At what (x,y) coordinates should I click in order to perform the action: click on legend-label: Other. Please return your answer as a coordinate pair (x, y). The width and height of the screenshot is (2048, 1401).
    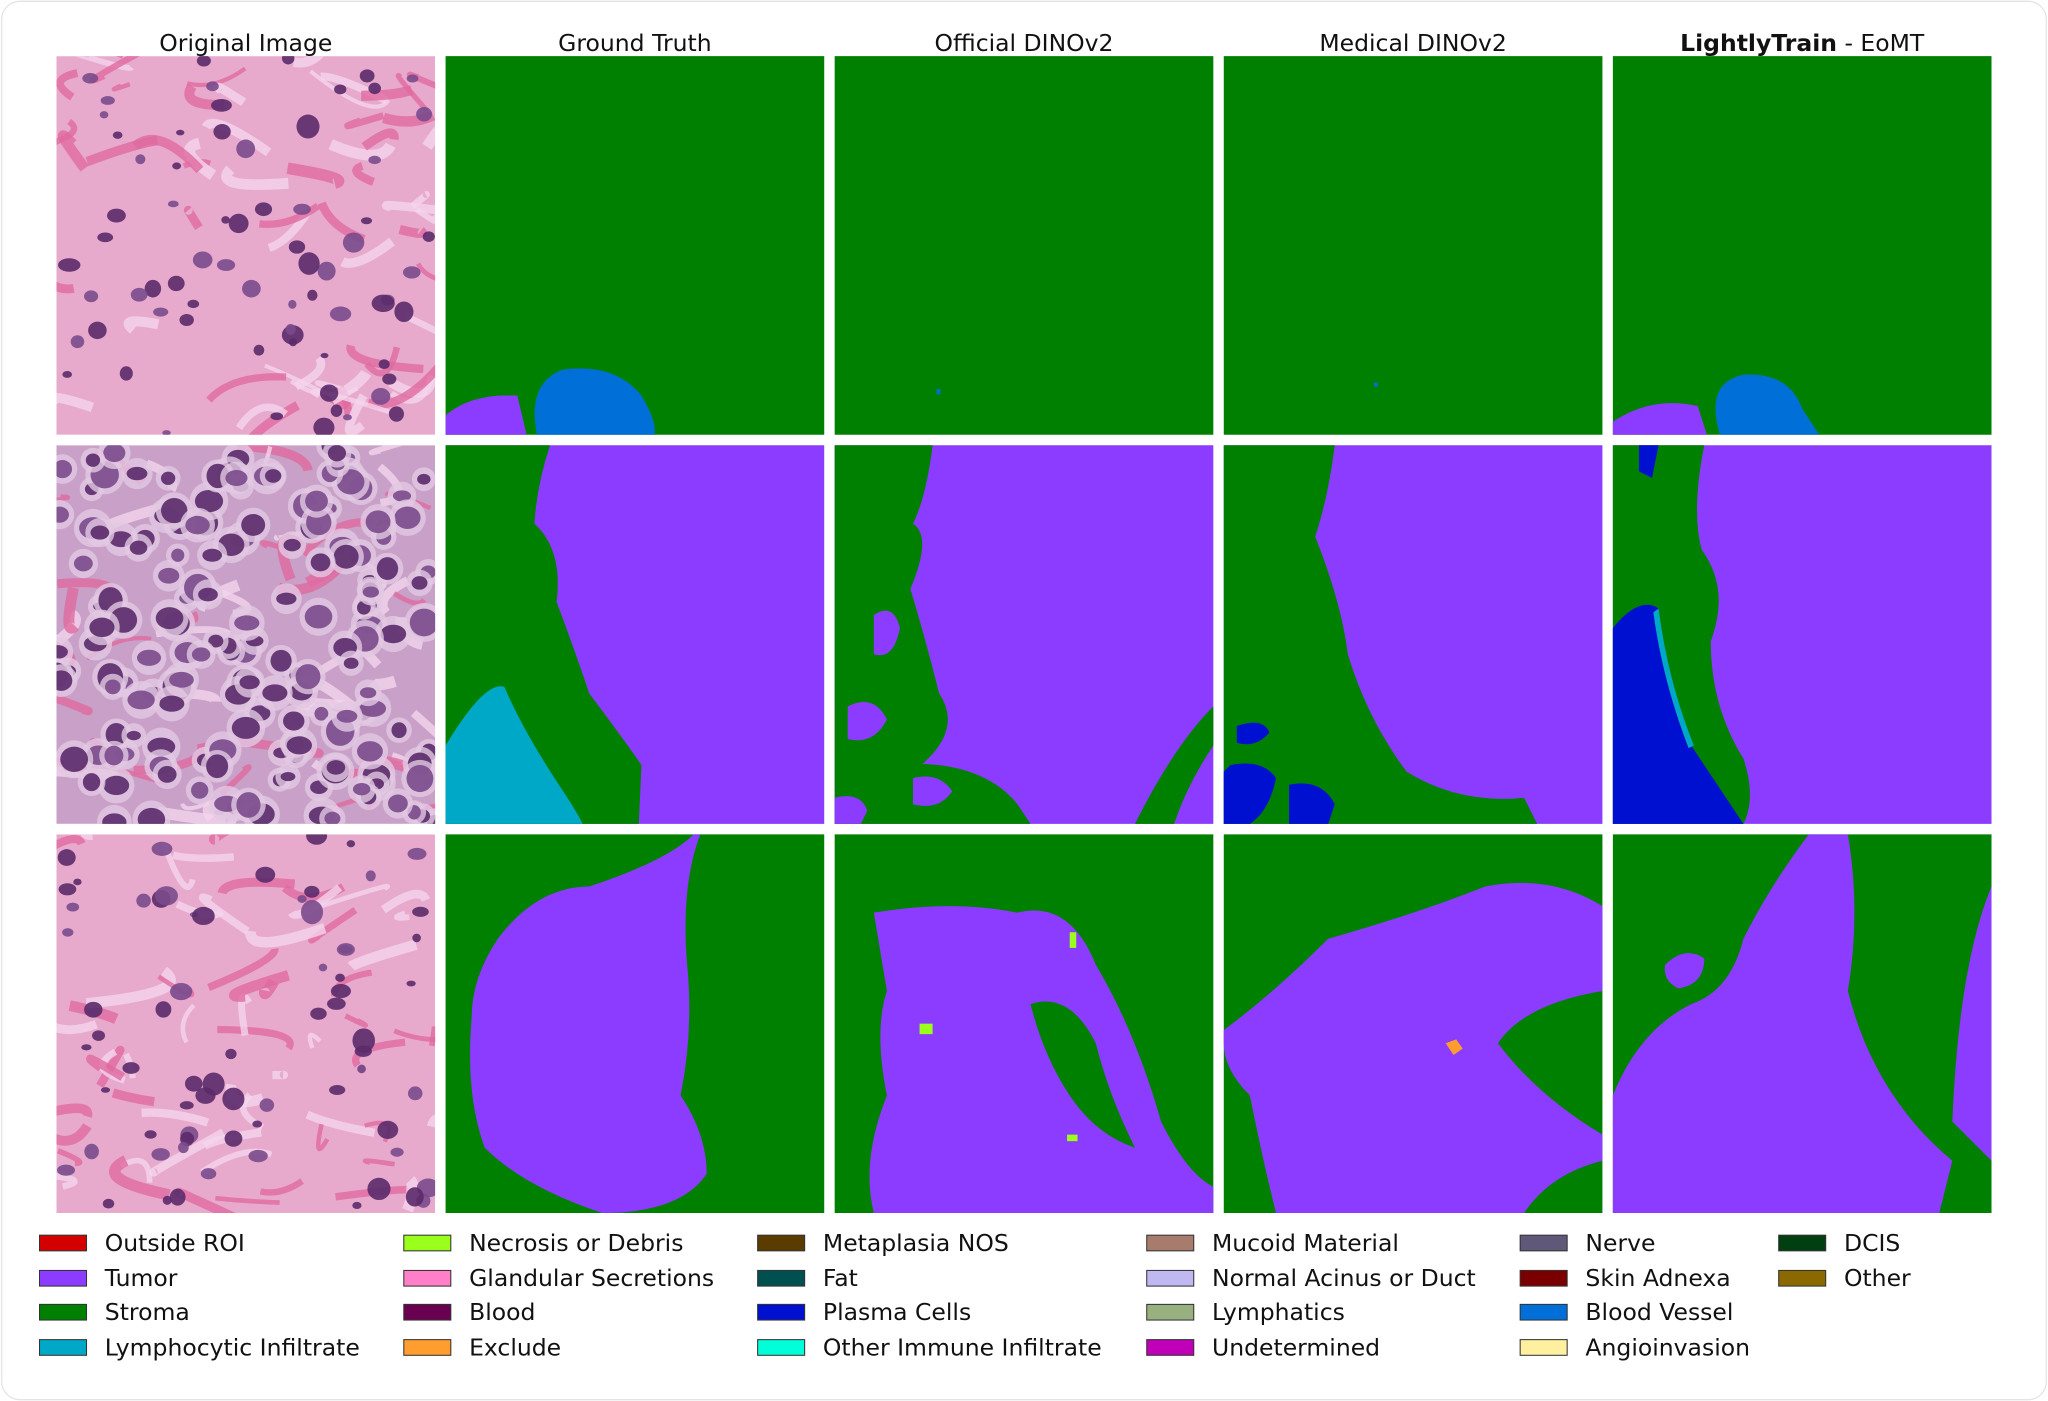
    Looking at the image, I should click on (1877, 1278).